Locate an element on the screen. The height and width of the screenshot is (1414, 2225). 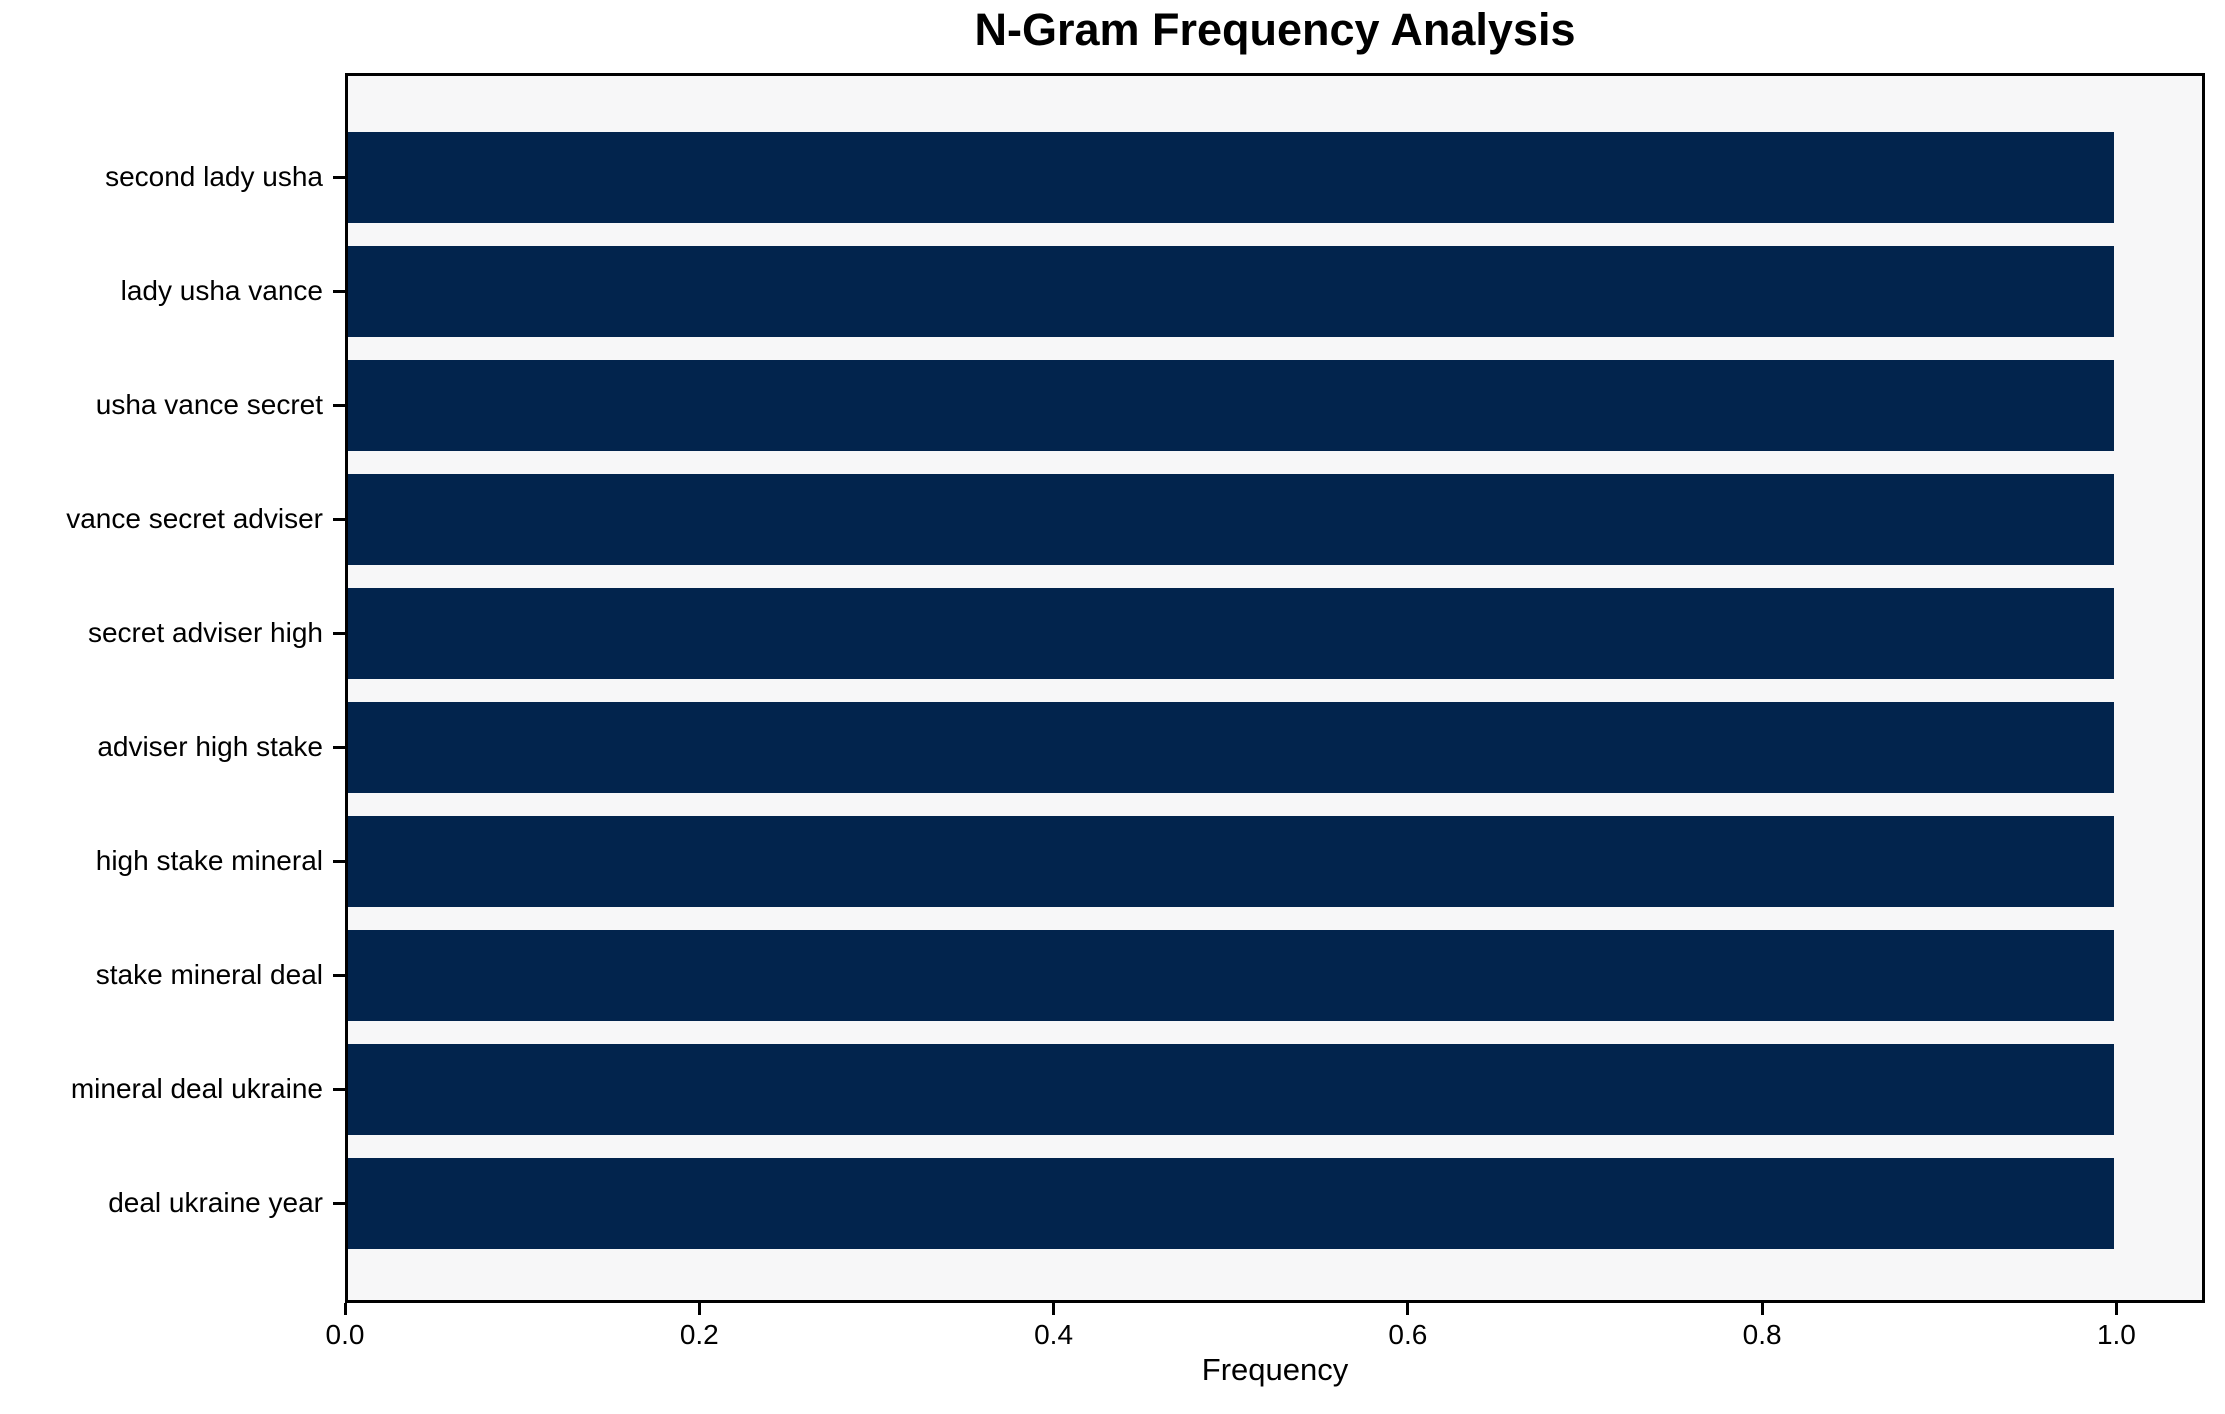
y-tick-label: high stake mineral is located at coordinates (209, 860).